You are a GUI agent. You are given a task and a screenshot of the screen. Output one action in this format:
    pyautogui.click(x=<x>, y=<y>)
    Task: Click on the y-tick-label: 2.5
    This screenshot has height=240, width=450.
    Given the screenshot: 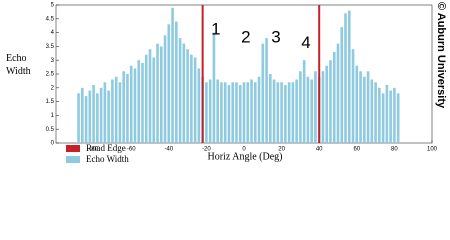 What is the action you would take?
    pyautogui.click(x=50, y=75)
    